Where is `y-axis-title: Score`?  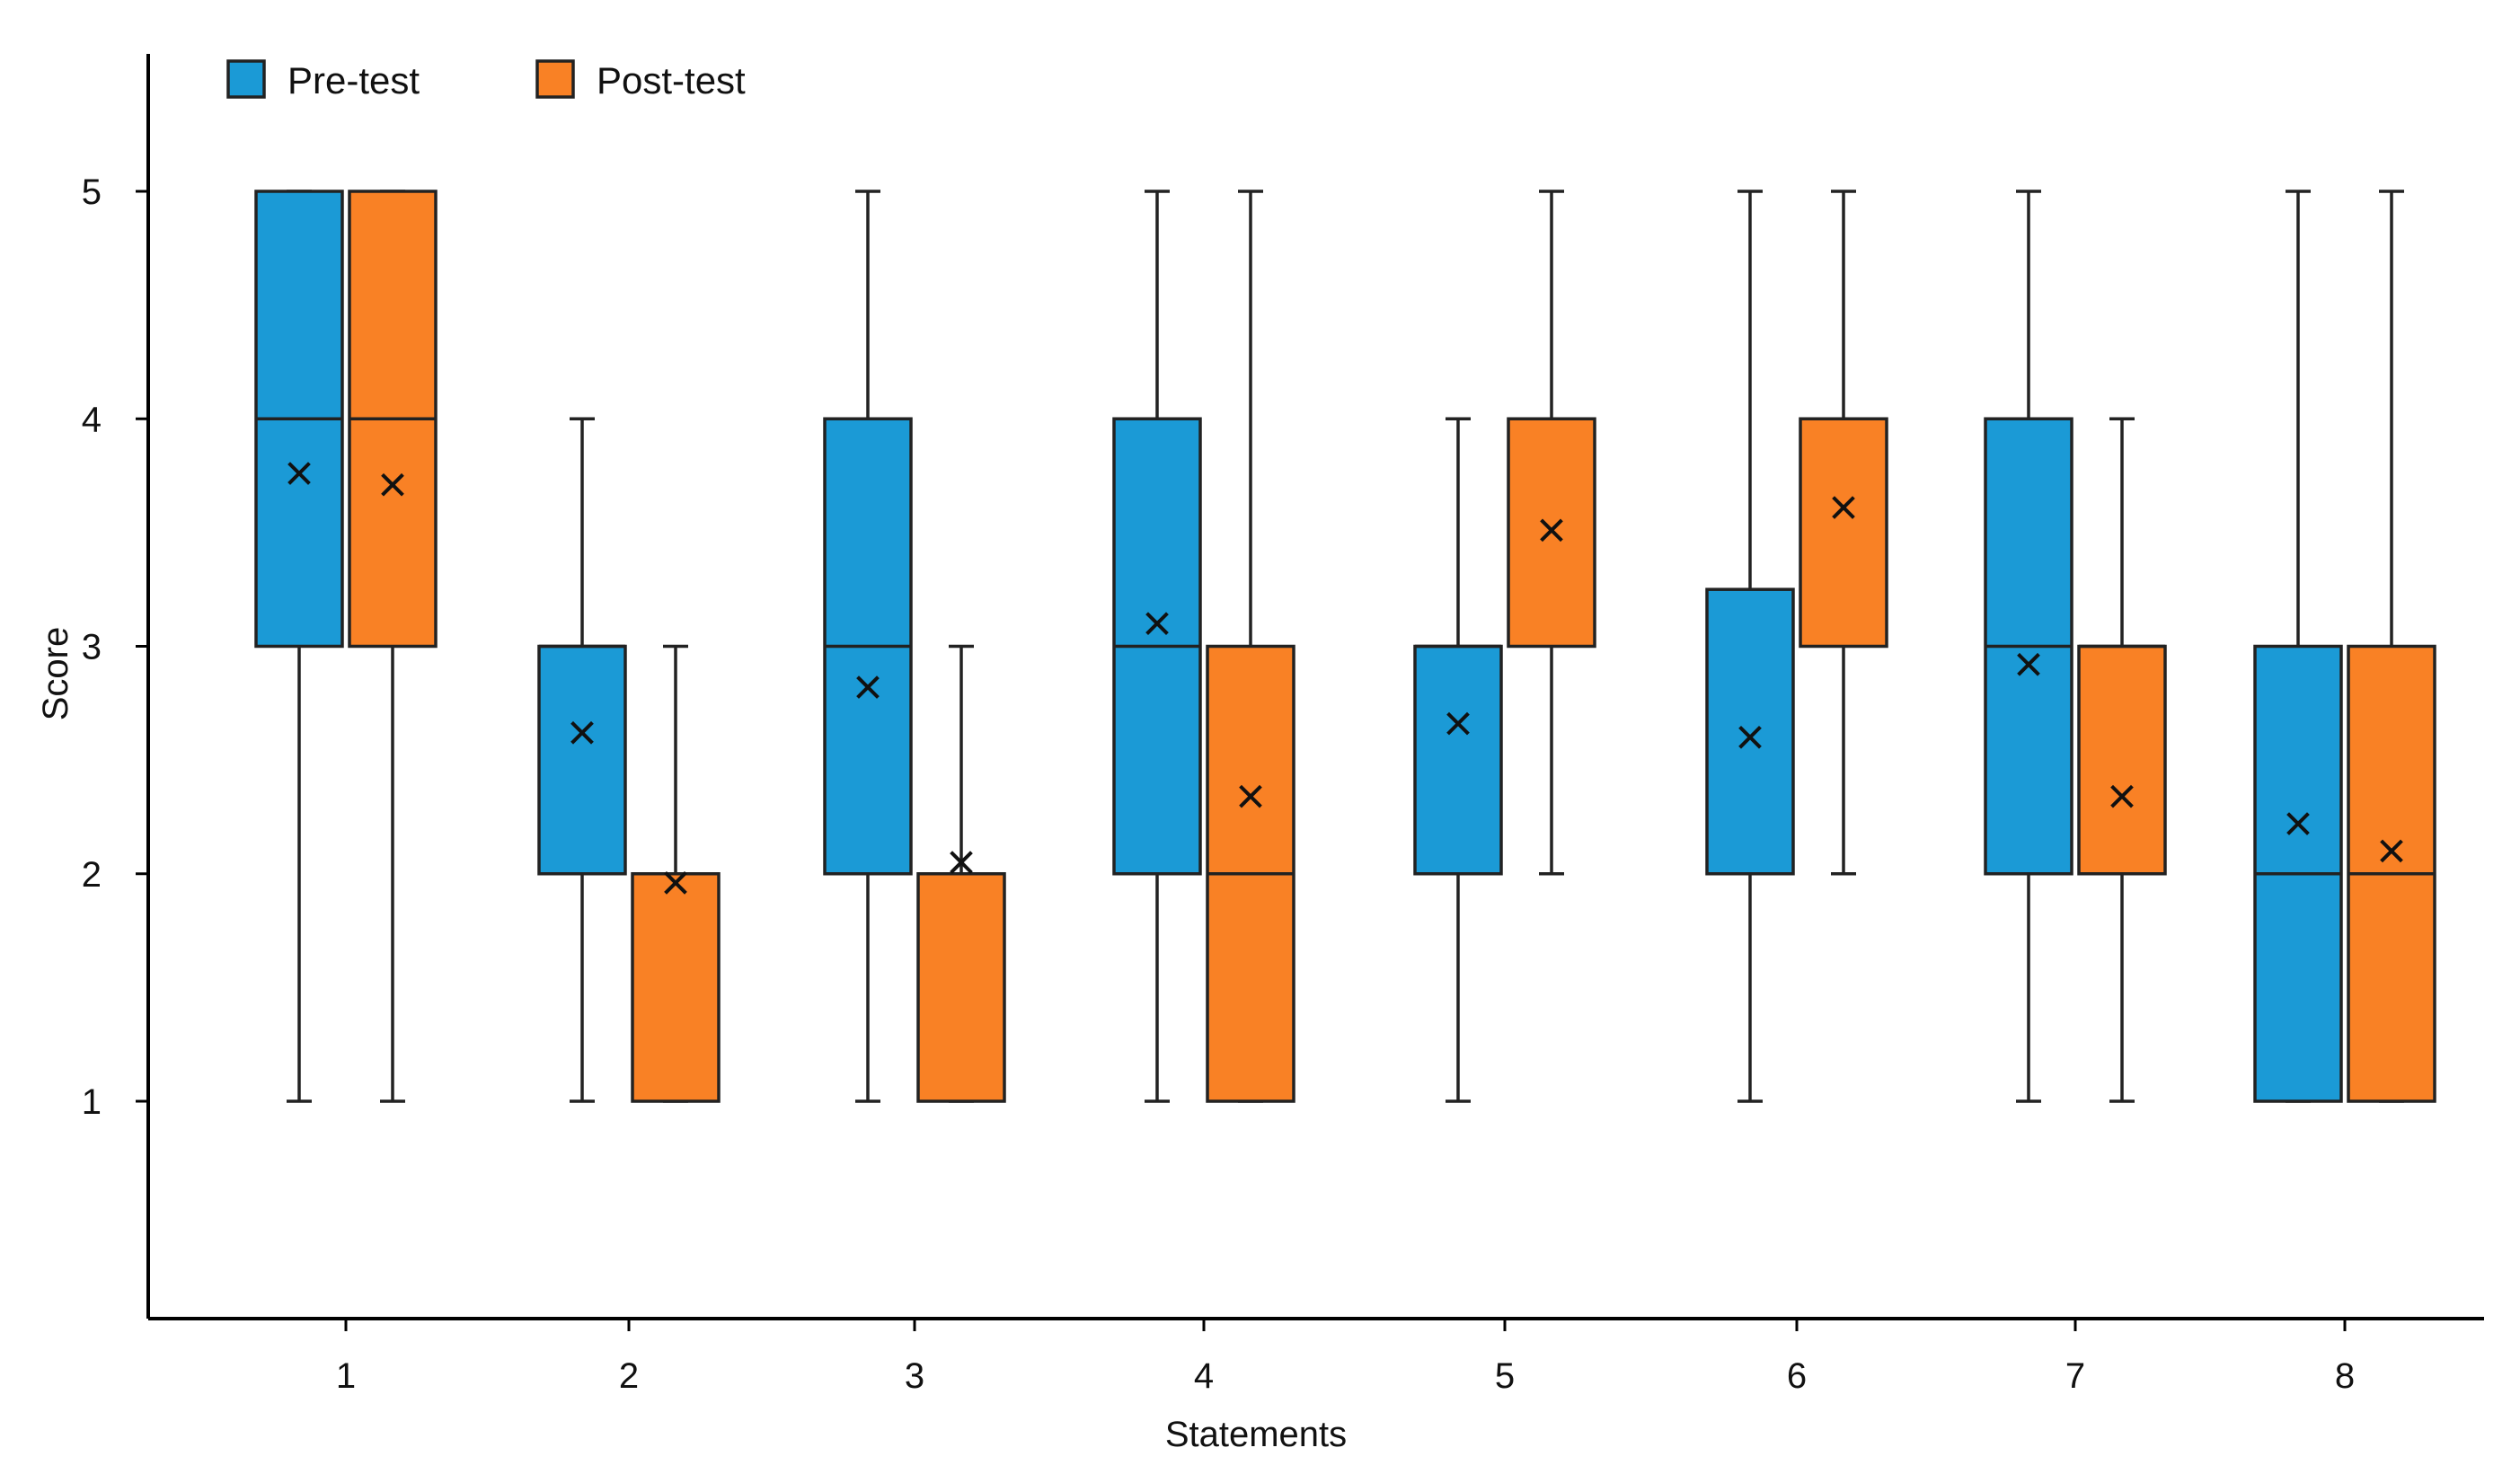 y-axis-title: Score is located at coordinates (55, 674).